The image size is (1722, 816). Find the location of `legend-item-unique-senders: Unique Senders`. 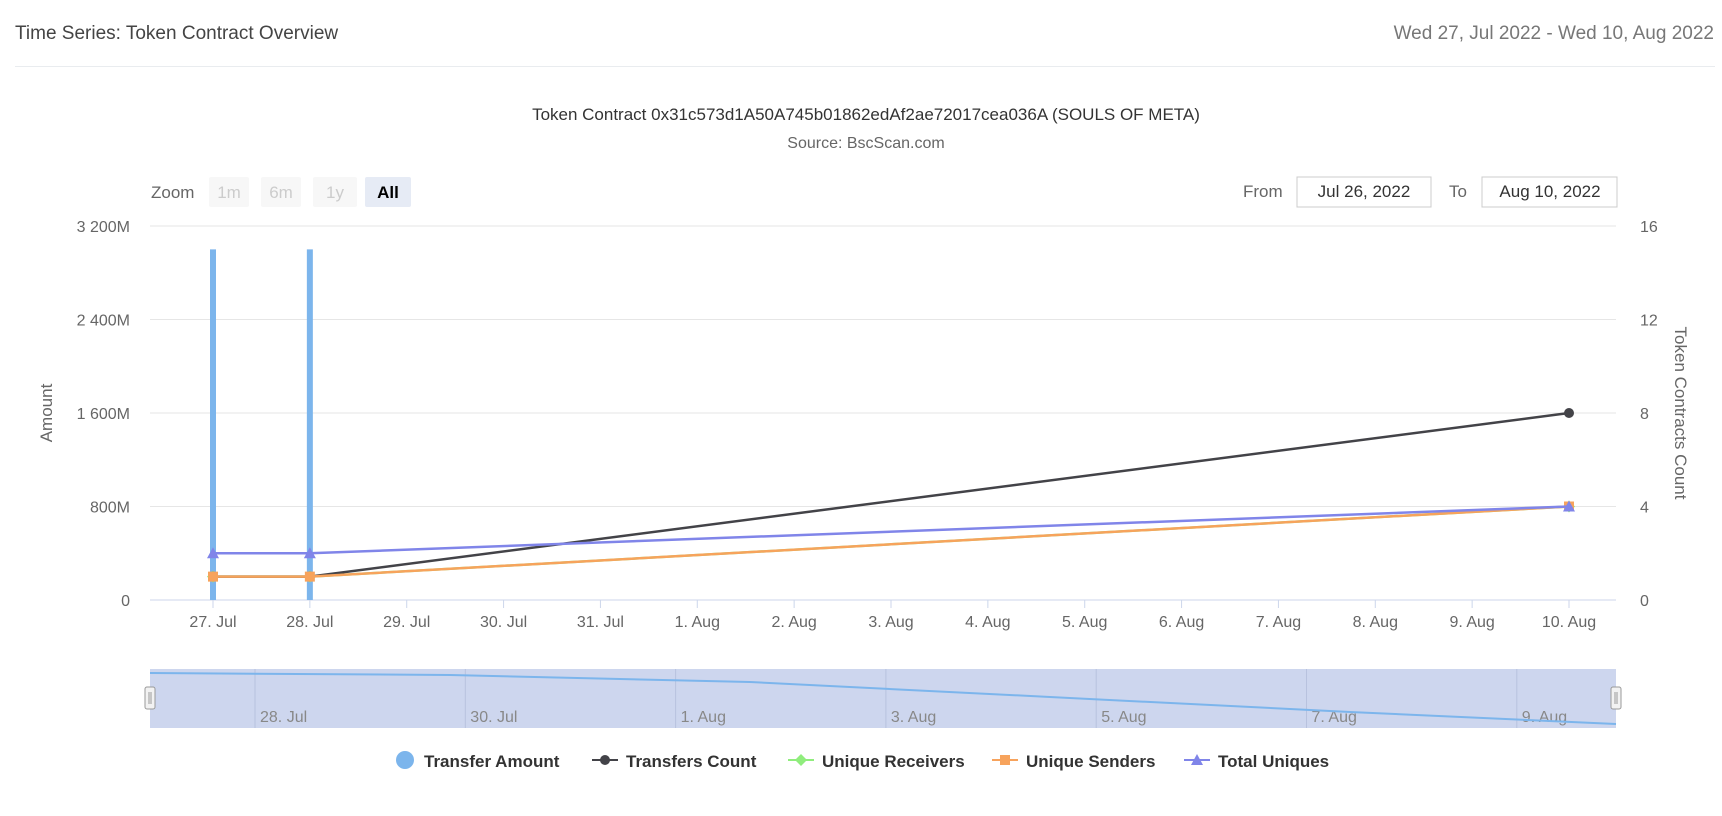

legend-item-unique-senders: Unique Senders is located at coordinates (1073, 761).